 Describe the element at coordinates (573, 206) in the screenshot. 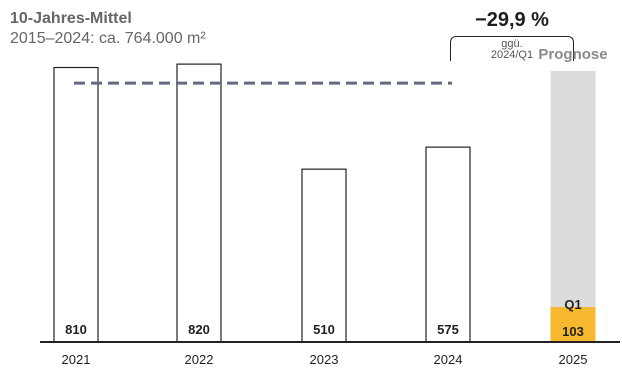

I see `forecast-bar` at that location.